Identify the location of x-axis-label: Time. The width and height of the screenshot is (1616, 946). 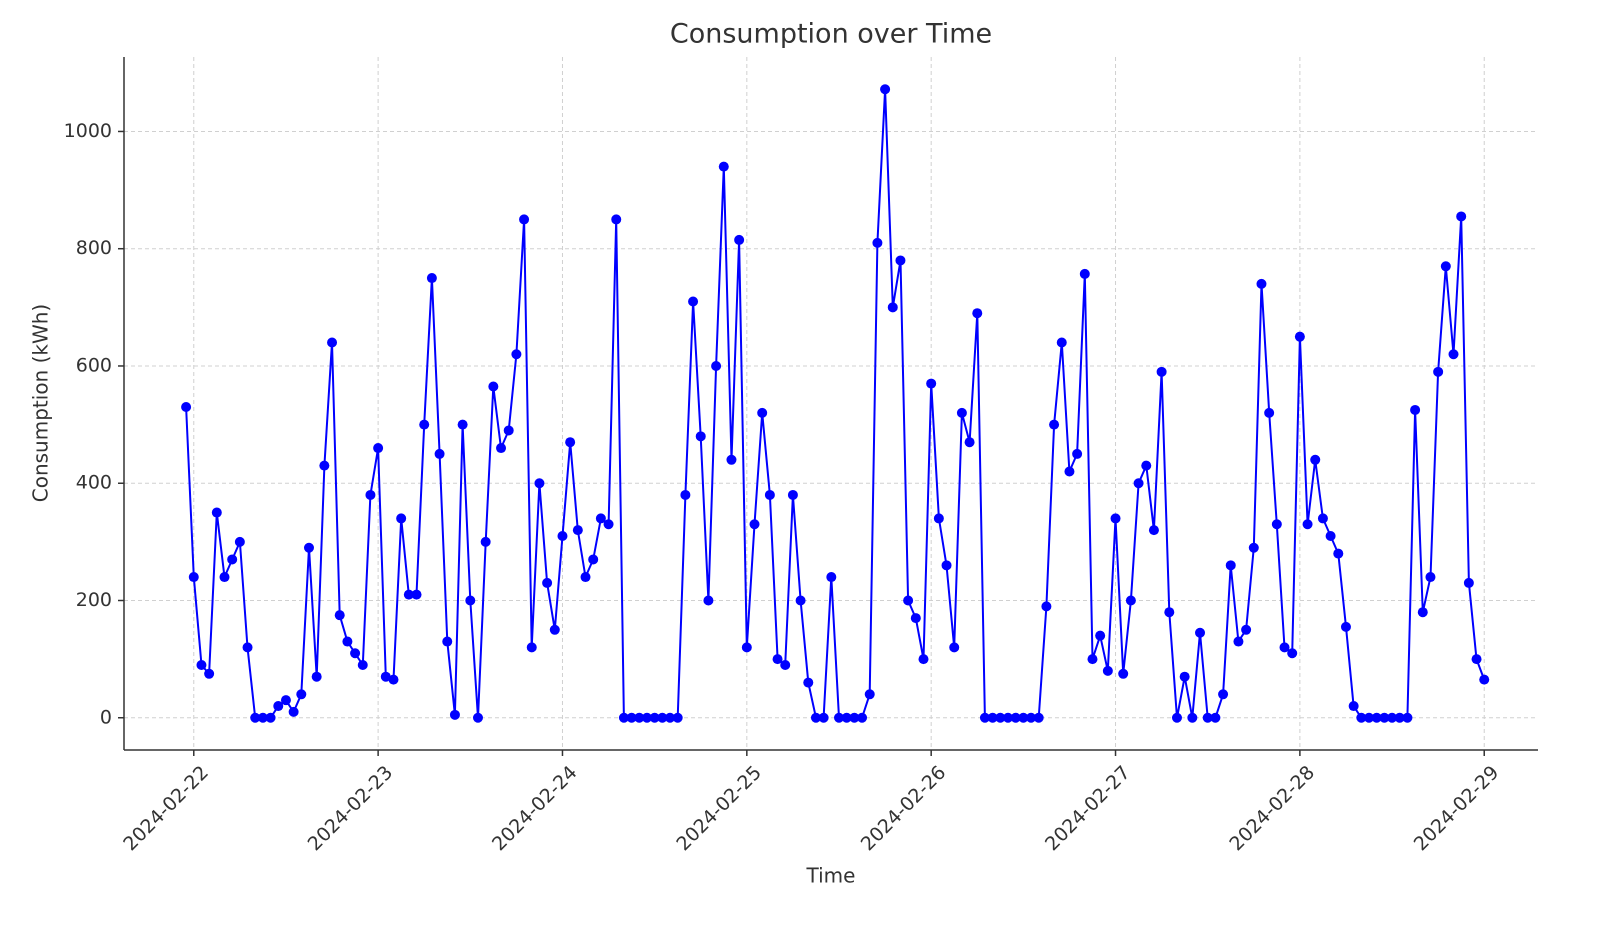
(831, 876).